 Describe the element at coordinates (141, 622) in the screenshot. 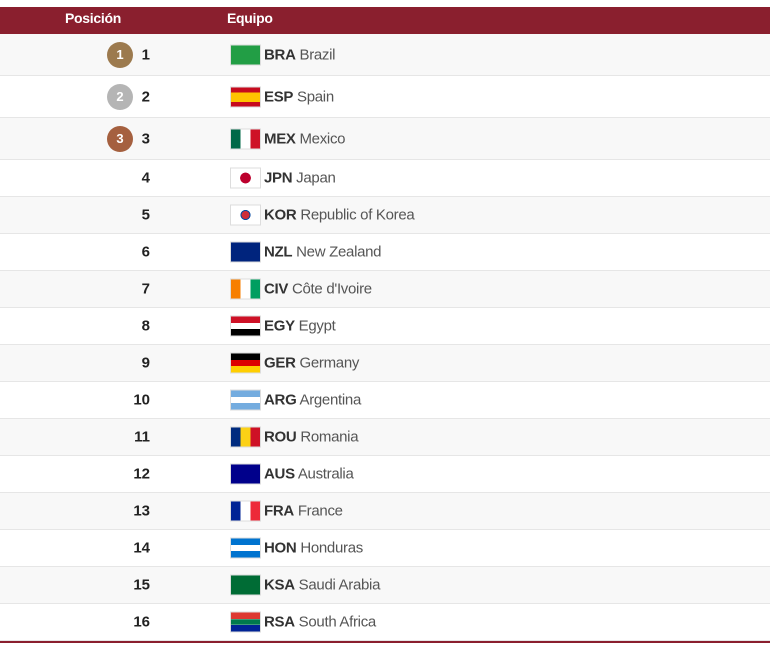

I see `position: 16` at that location.